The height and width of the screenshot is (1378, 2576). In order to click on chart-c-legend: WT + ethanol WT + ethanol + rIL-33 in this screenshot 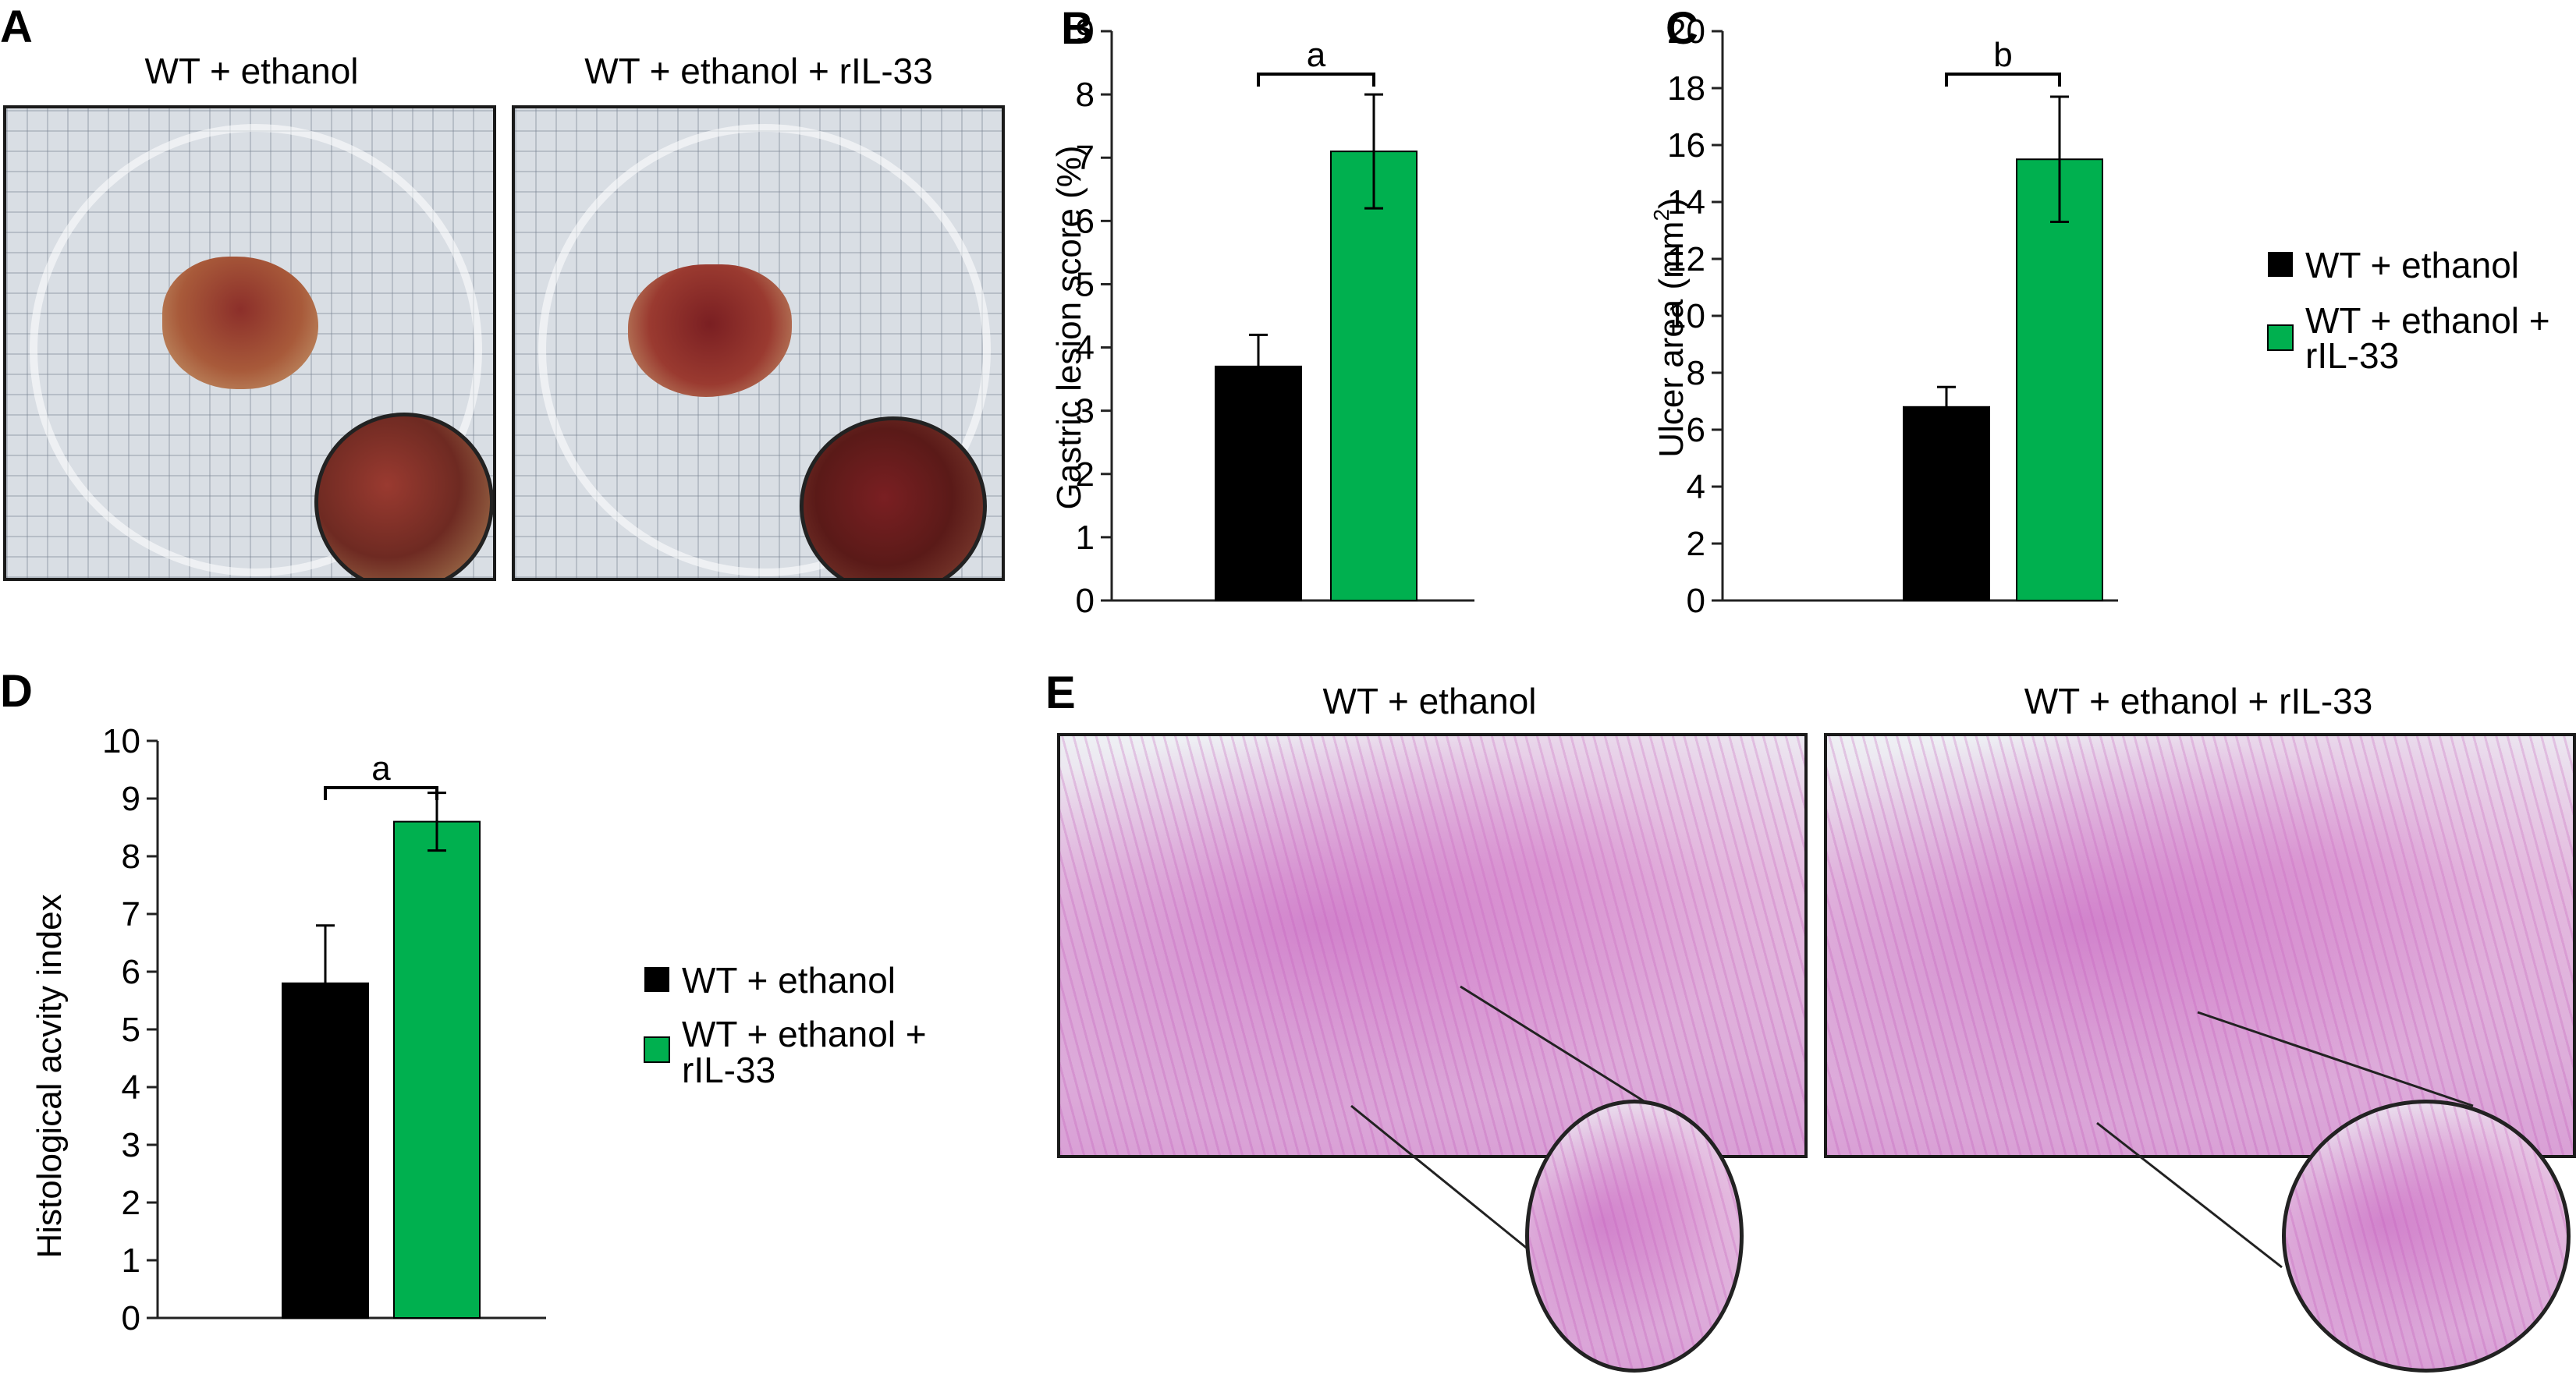, I will do `click(2408, 311)`.